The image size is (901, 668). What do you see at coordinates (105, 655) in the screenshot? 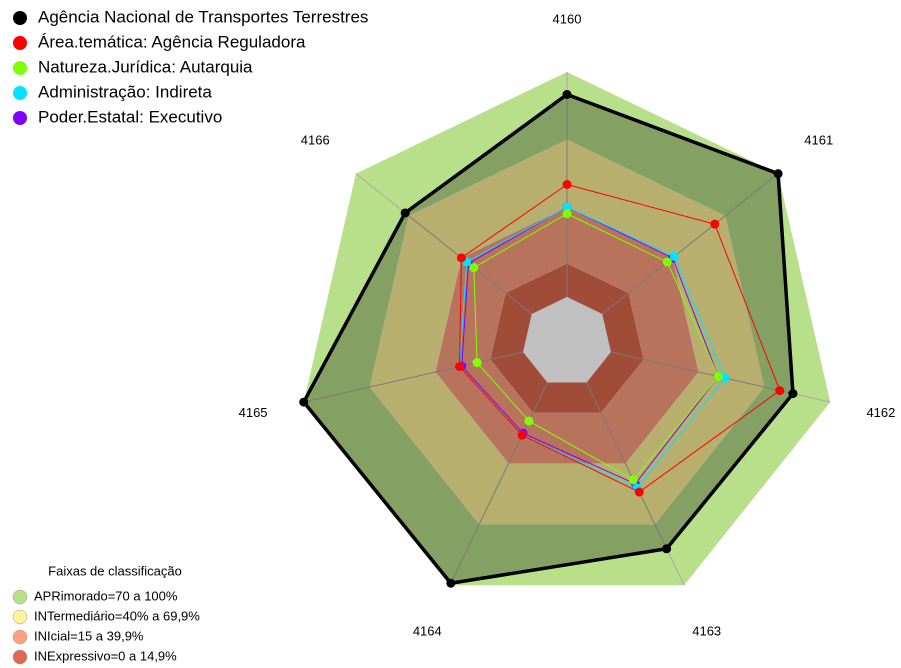
I see `band-legend-label: INExpressivo=0 a 14,9%` at bounding box center [105, 655].